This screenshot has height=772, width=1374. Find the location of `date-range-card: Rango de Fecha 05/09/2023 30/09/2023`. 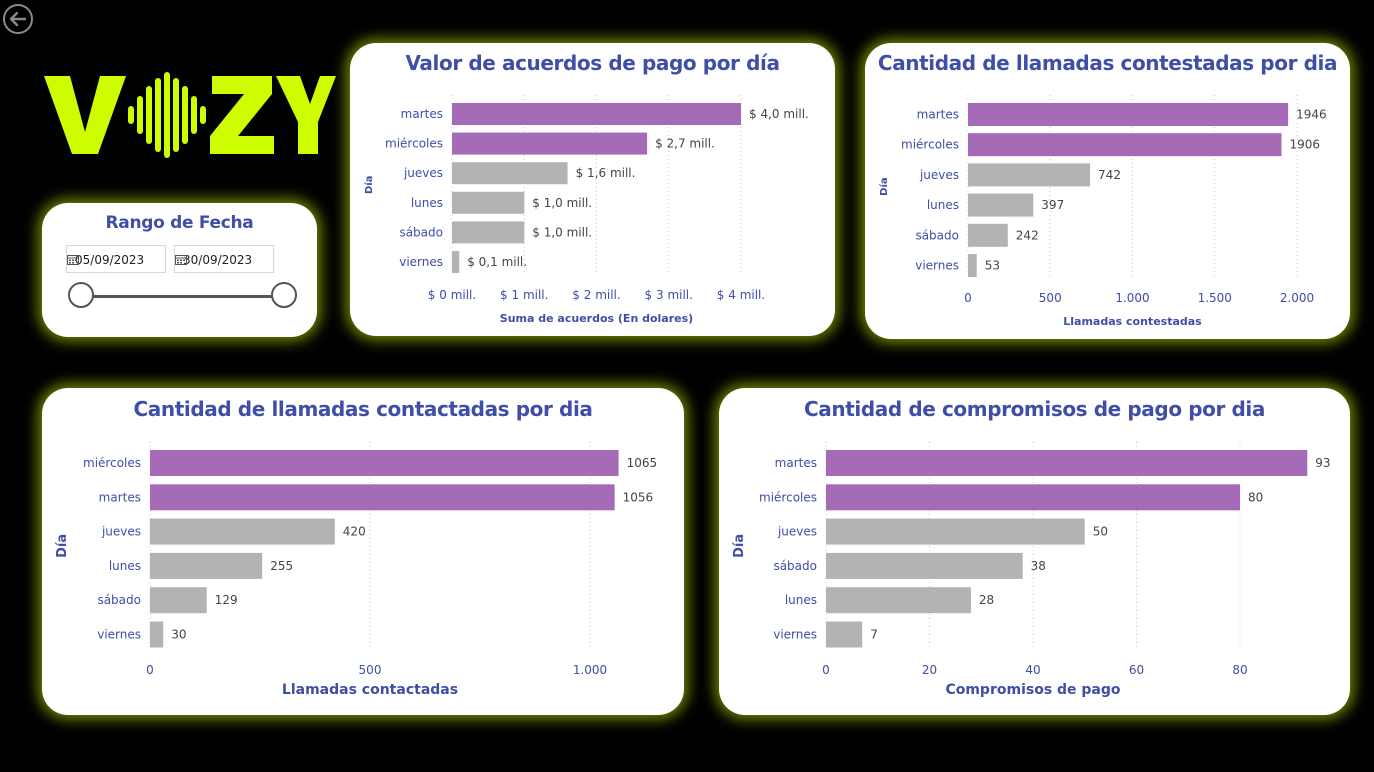

date-range-card: Rango de Fecha 05/09/2023 30/09/2023 is located at coordinates (179, 270).